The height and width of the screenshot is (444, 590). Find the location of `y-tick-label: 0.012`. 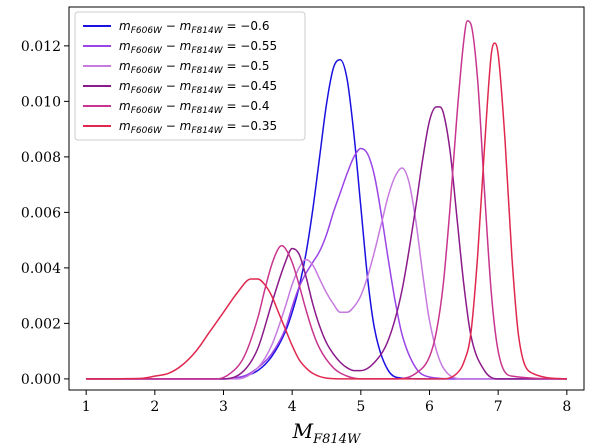

y-tick-label: 0.012 is located at coordinates (41, 47).